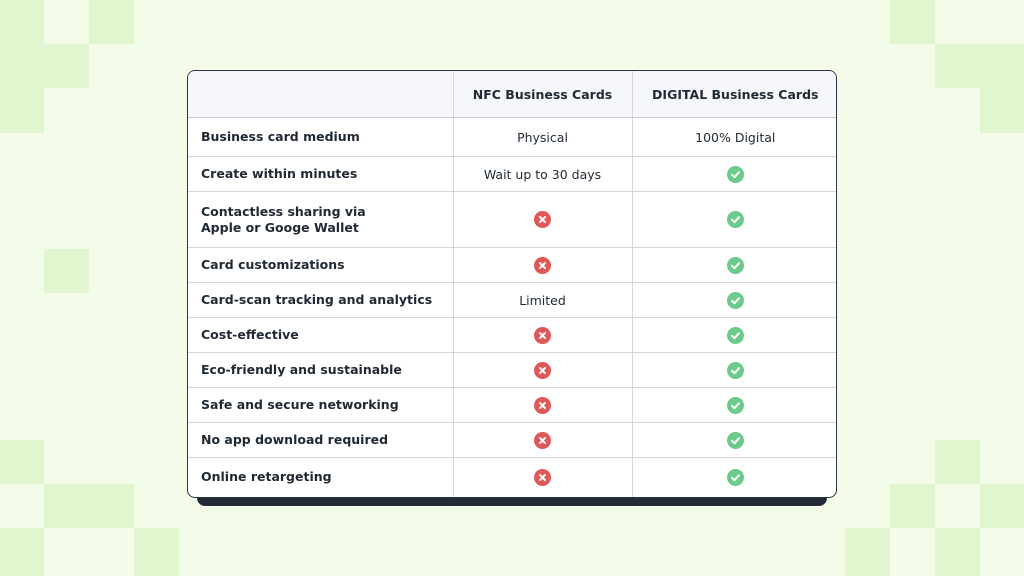  What do you see at coordinates (542, 137) in the screenshot?
I see `nfc-value: Physical` at bounding box center [542, 137].